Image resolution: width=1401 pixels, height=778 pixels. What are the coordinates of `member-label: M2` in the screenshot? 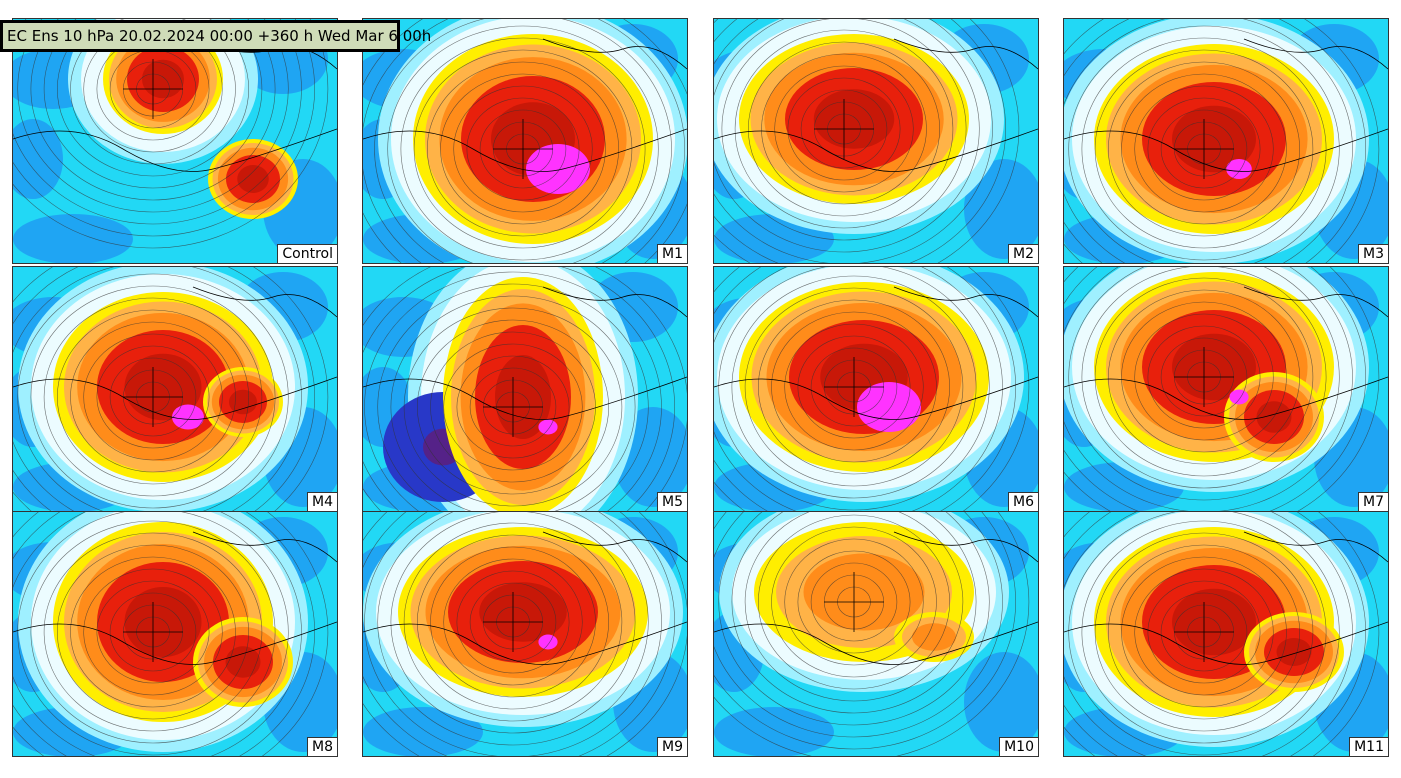 It's located at (1023, 253).